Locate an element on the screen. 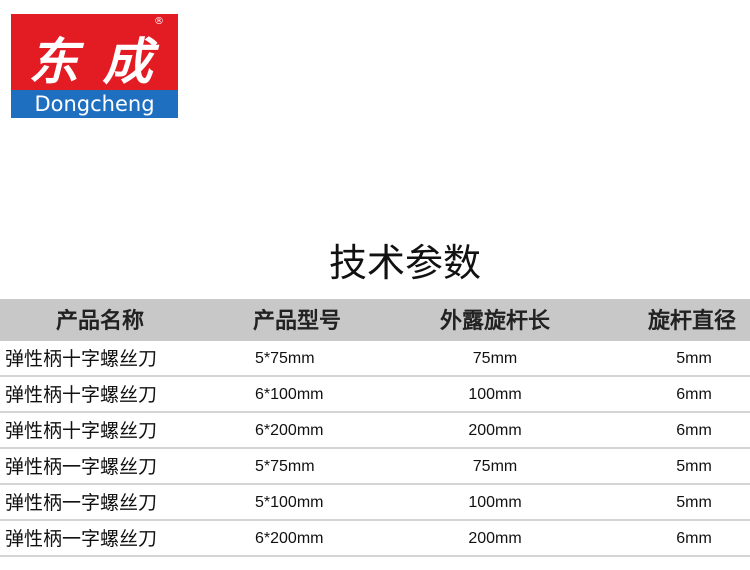 The image size is (750, 570). logo-chinese: 东成 is located at coordinates (102, 61).